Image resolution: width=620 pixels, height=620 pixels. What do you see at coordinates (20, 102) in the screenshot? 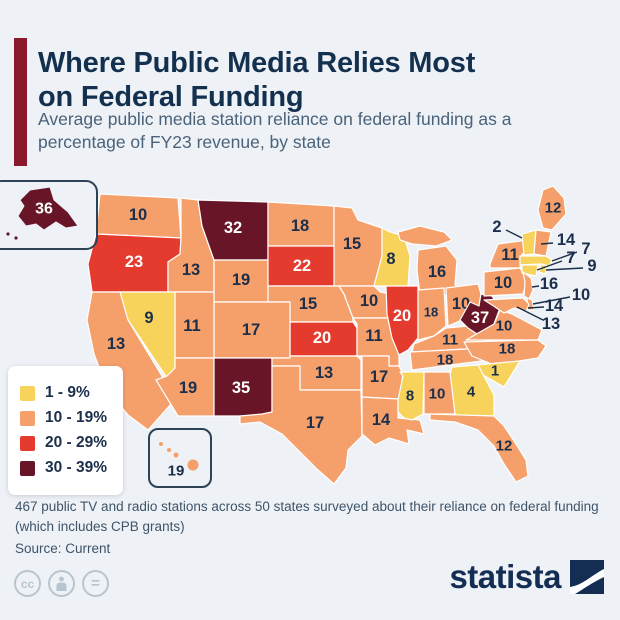
I see `accent-bar` at bounding box center [20, 102].